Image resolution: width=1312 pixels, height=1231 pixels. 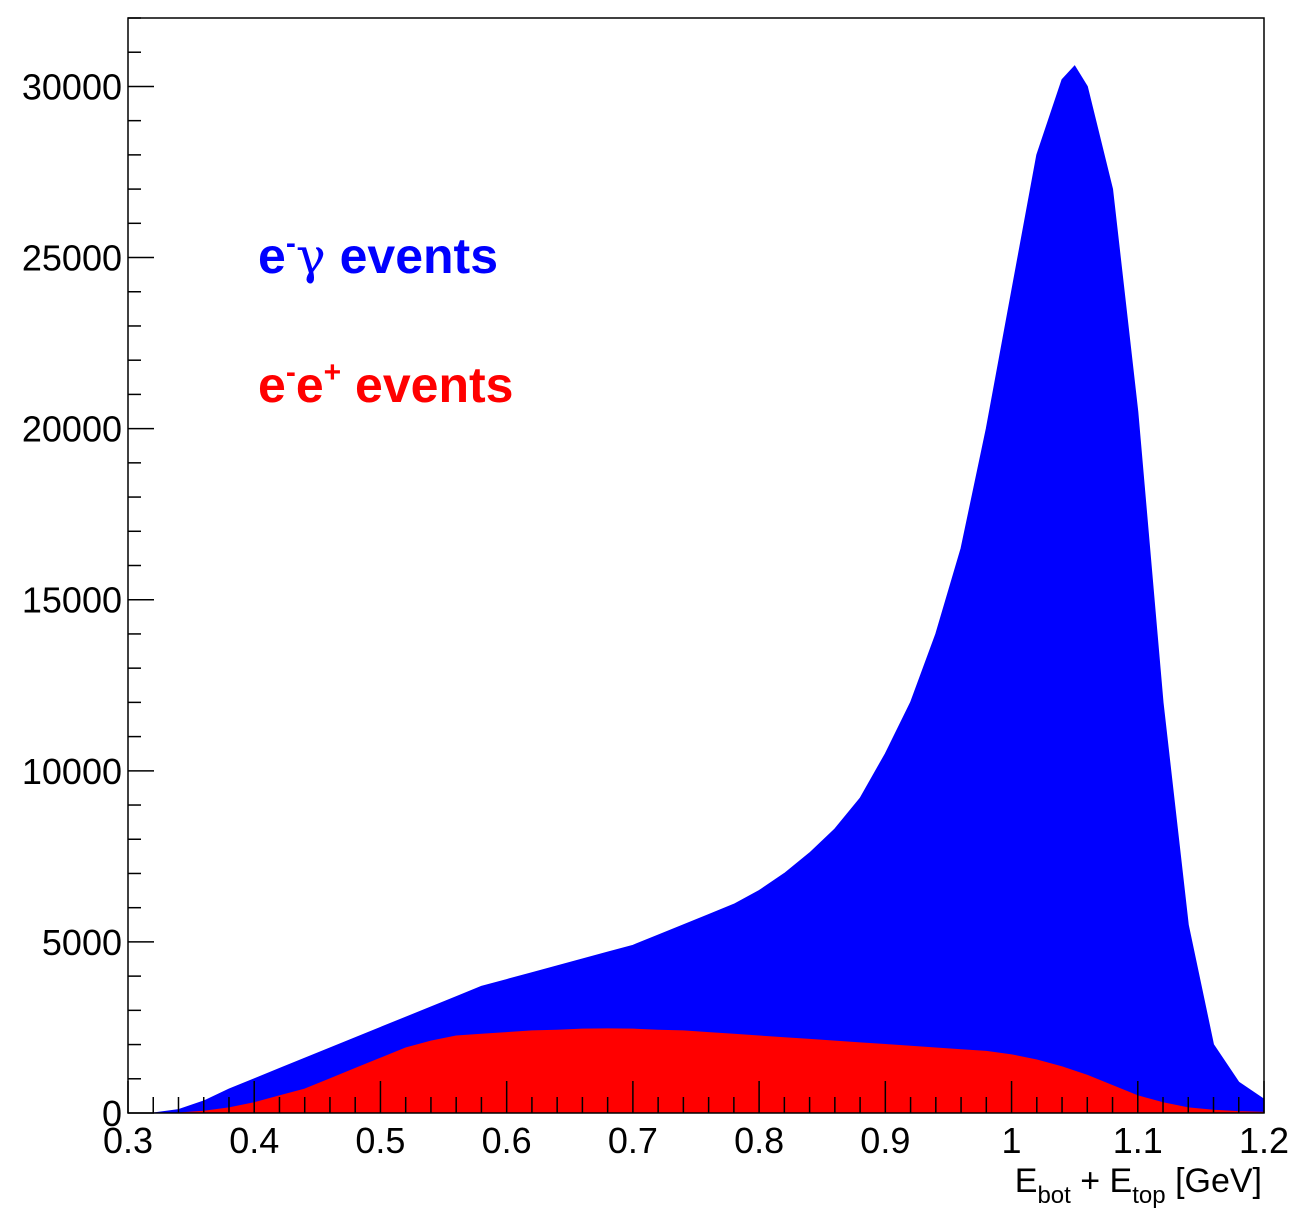 What do you see at coordinates (427, 385) in the screenshot?
I see `legend-red-rest: events` at bounding box center [427, 385].